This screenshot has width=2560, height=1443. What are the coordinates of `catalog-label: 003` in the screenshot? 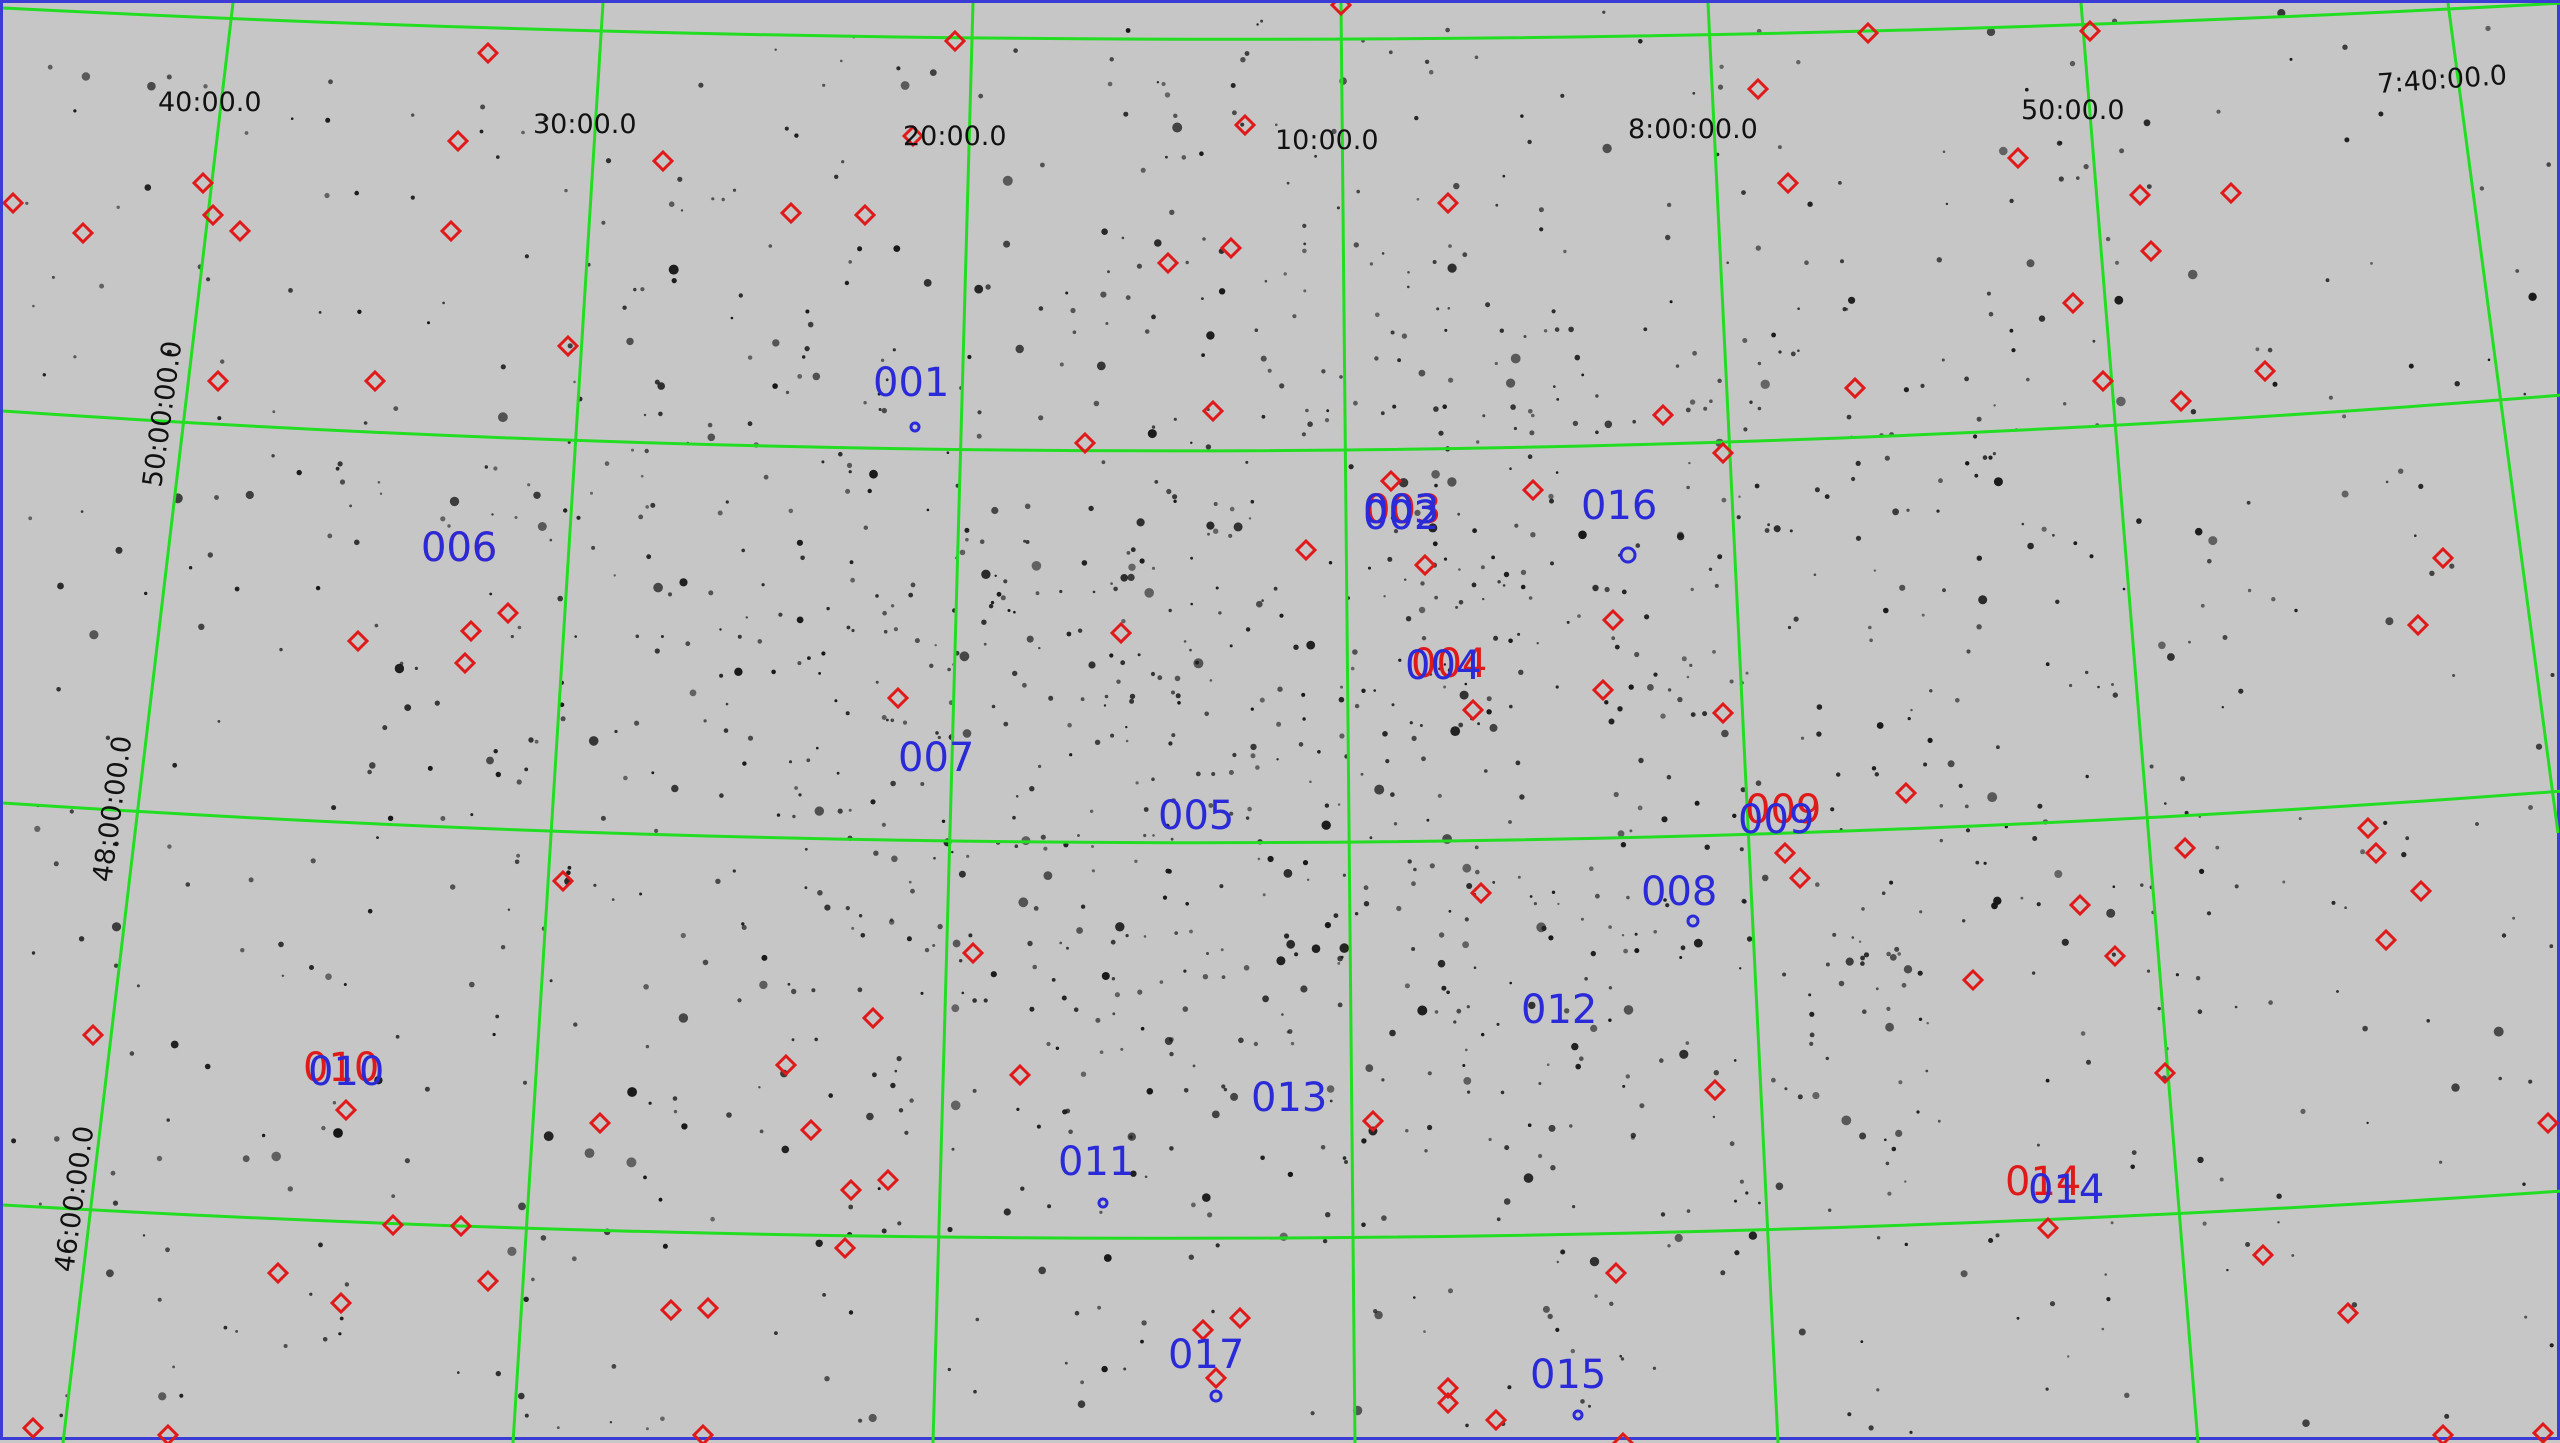 It's located at (1403, 510).